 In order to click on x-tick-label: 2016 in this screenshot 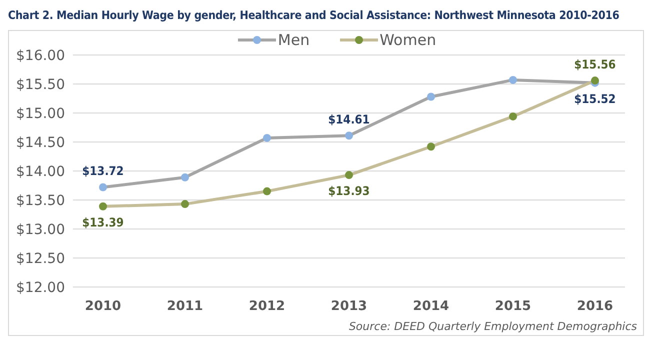, I will do `click(595, 306)`.